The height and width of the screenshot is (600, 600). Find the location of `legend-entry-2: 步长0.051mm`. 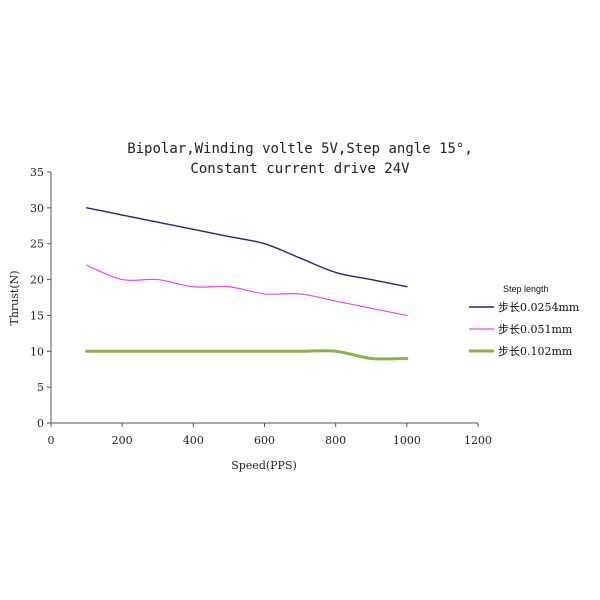

legend-entry-2: 步长0.051mm is located at coordinates (535, 329).